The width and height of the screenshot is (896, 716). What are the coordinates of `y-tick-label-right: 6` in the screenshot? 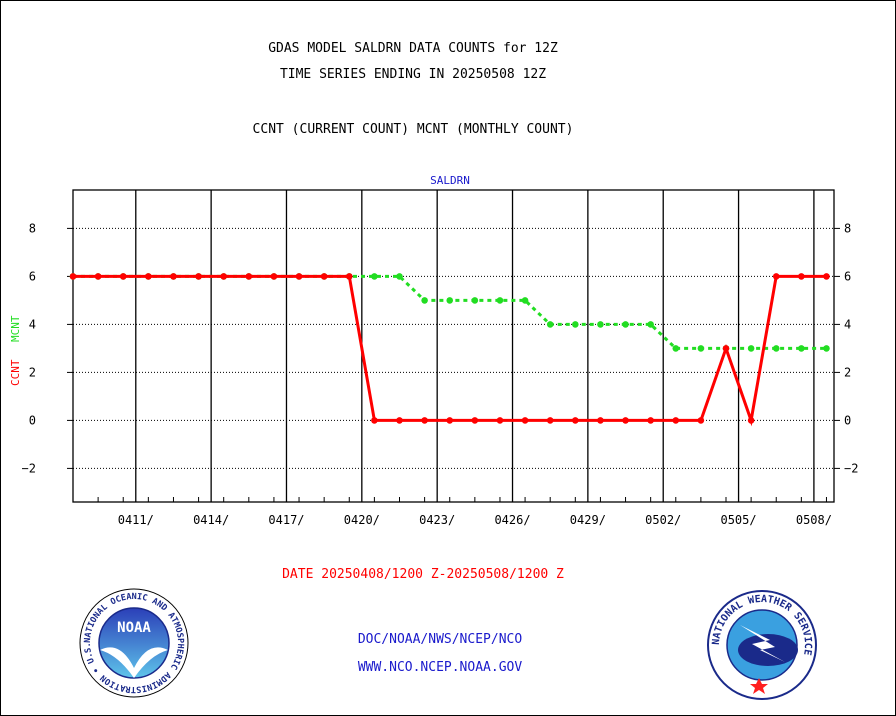 It's located at (847, 276).